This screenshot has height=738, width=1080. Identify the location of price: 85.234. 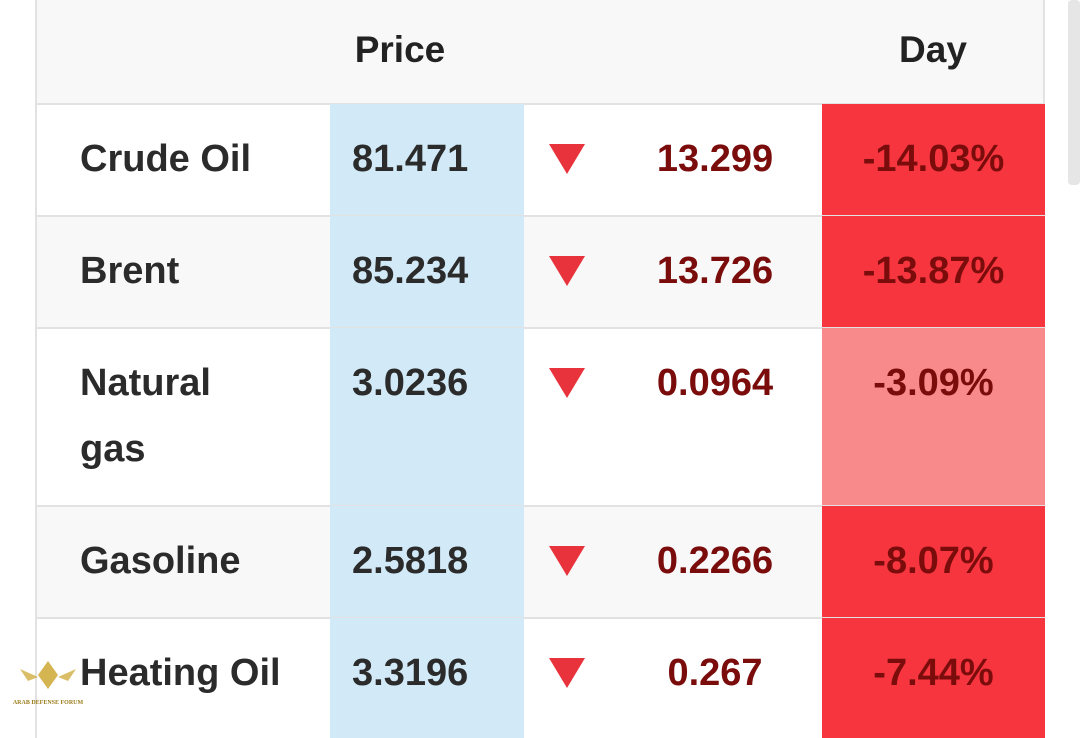
(410, 271).